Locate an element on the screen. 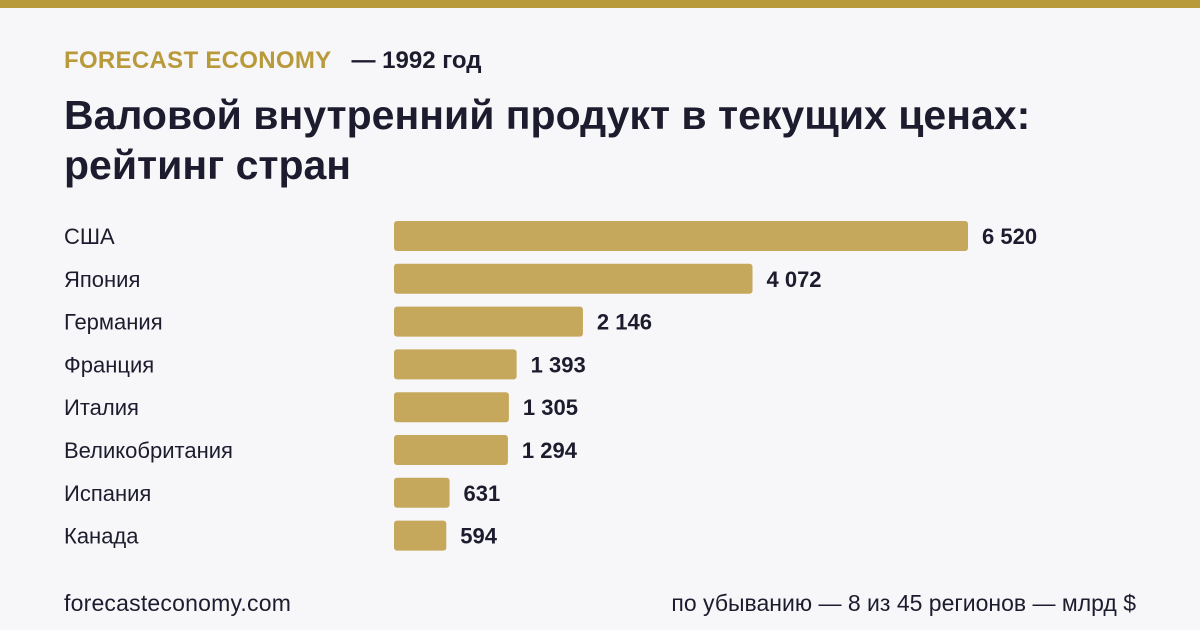 Image resolution: width=1200 pixels, height=630 pixels. footer-site: forecasteconomy.com is located at coordinates (178, 603).